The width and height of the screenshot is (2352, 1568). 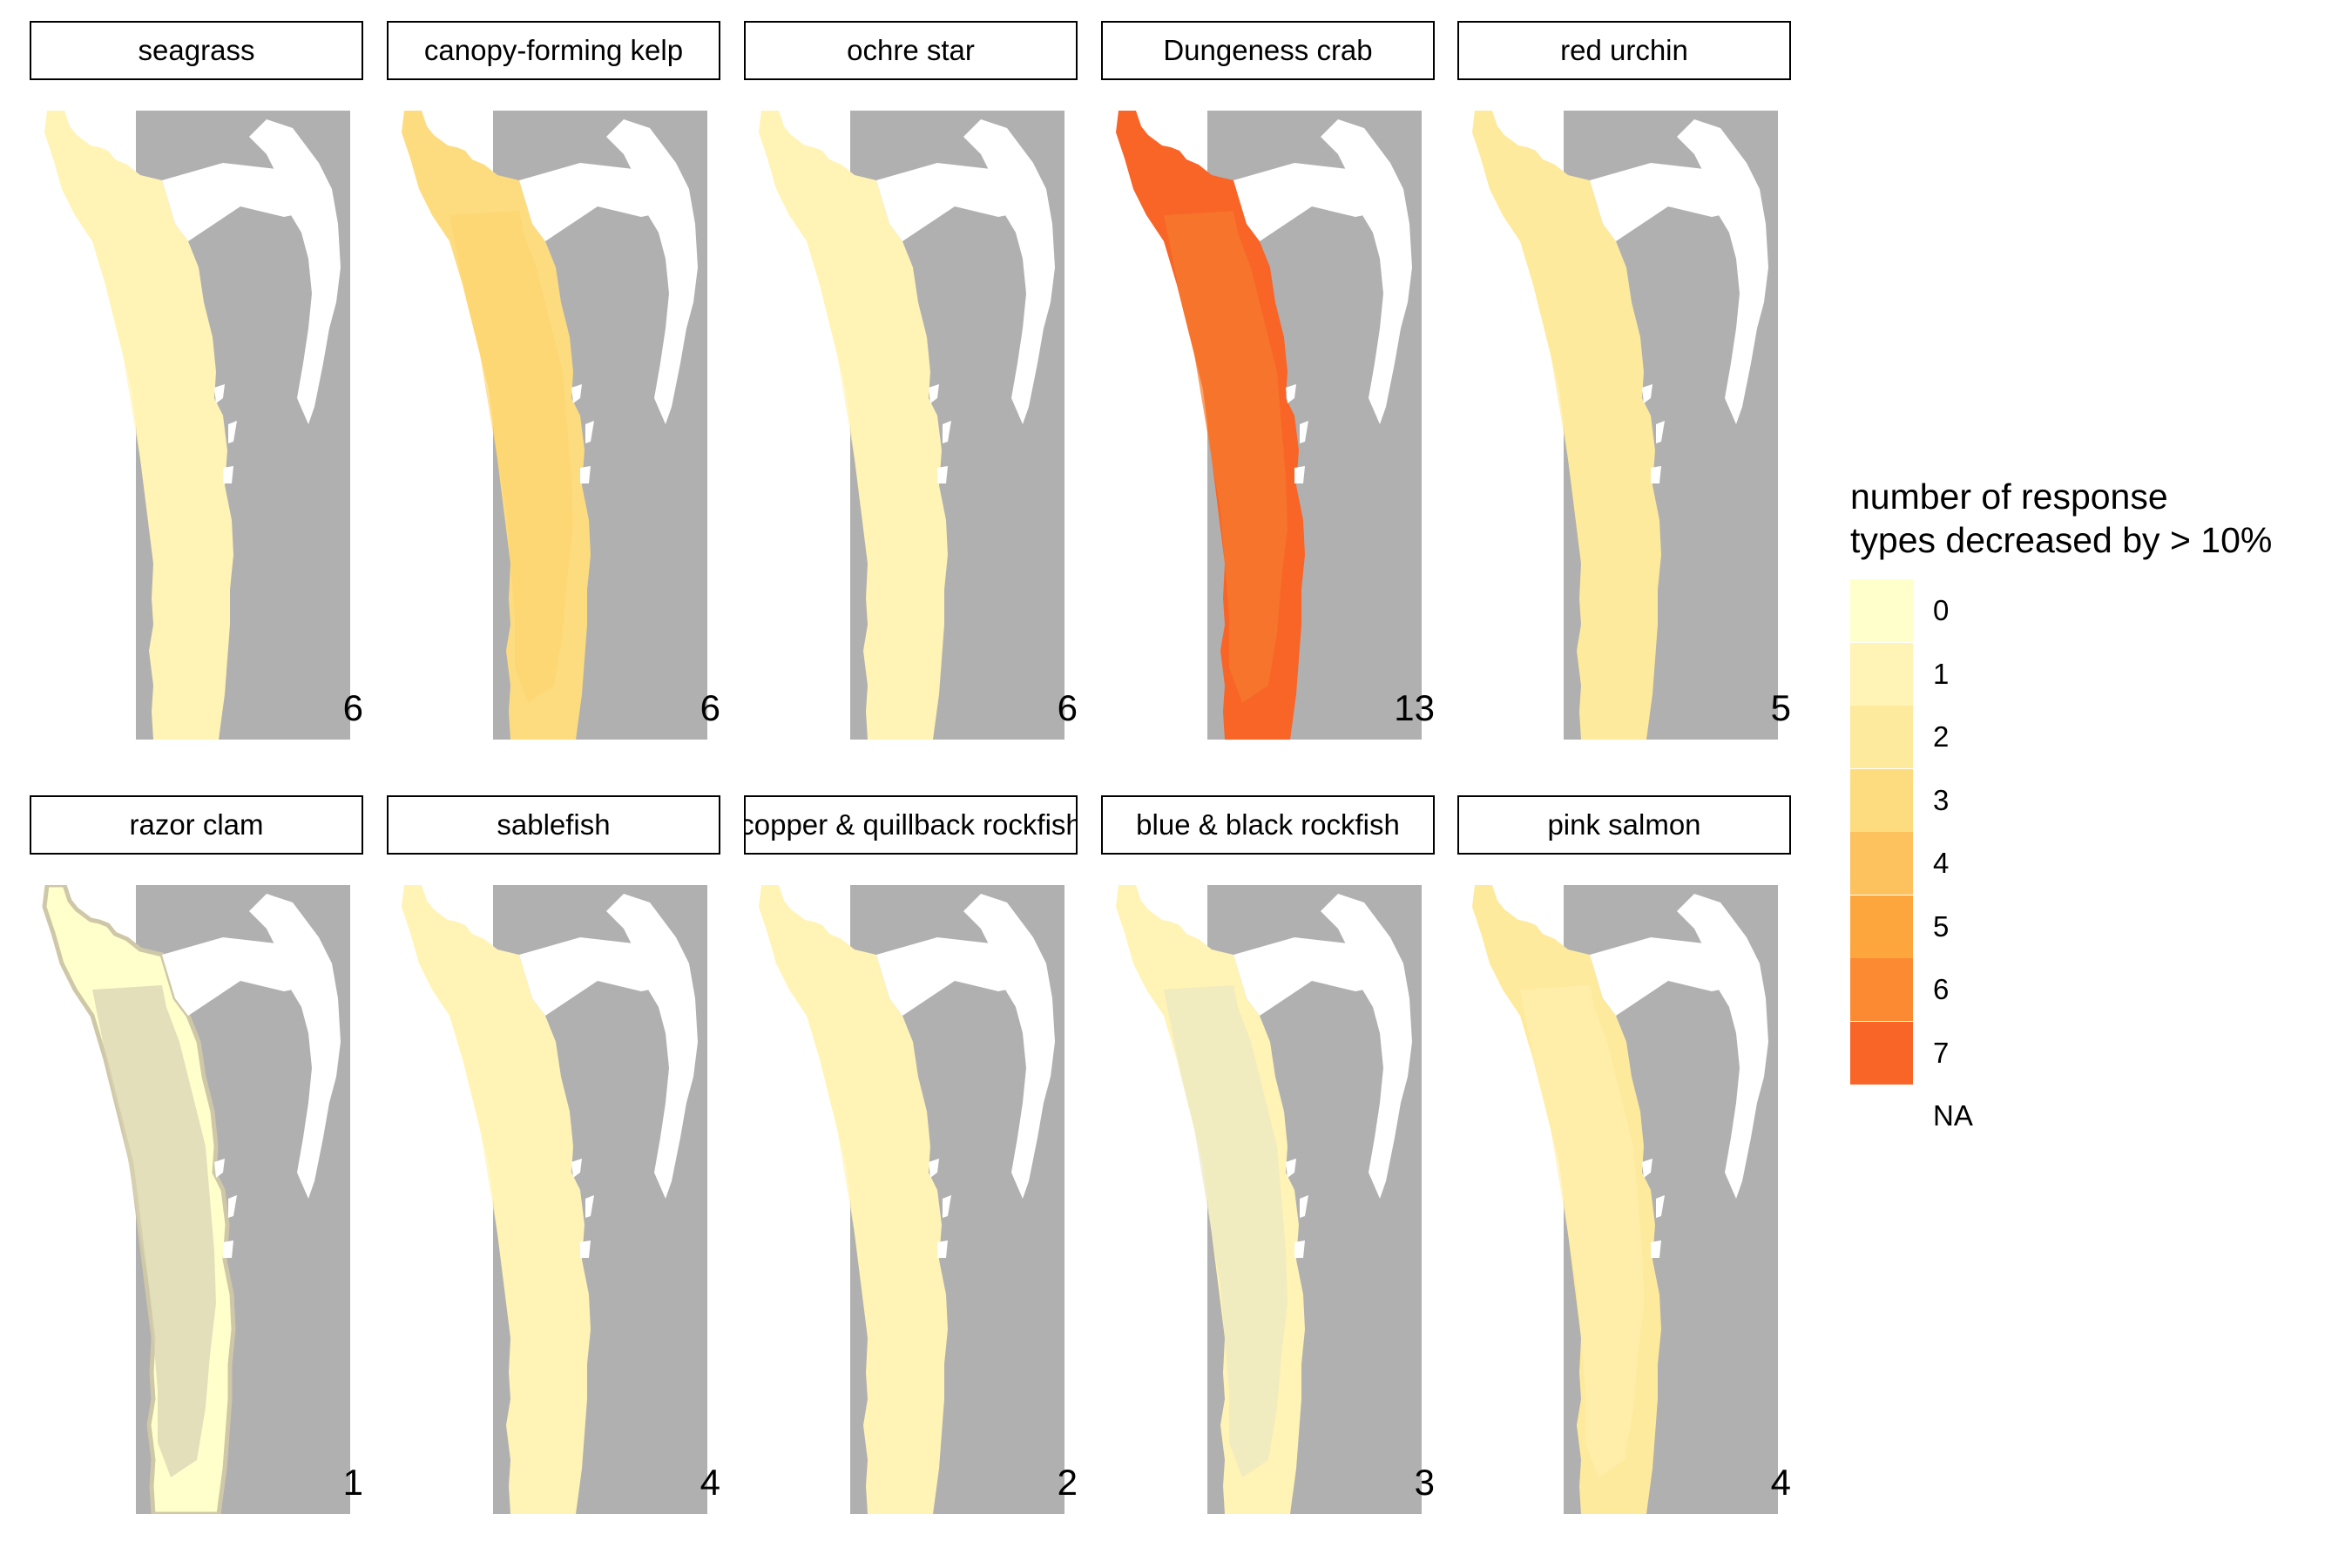 I want to click on facet-strip: blue & black rockfish, so click(x=1268, y=825).